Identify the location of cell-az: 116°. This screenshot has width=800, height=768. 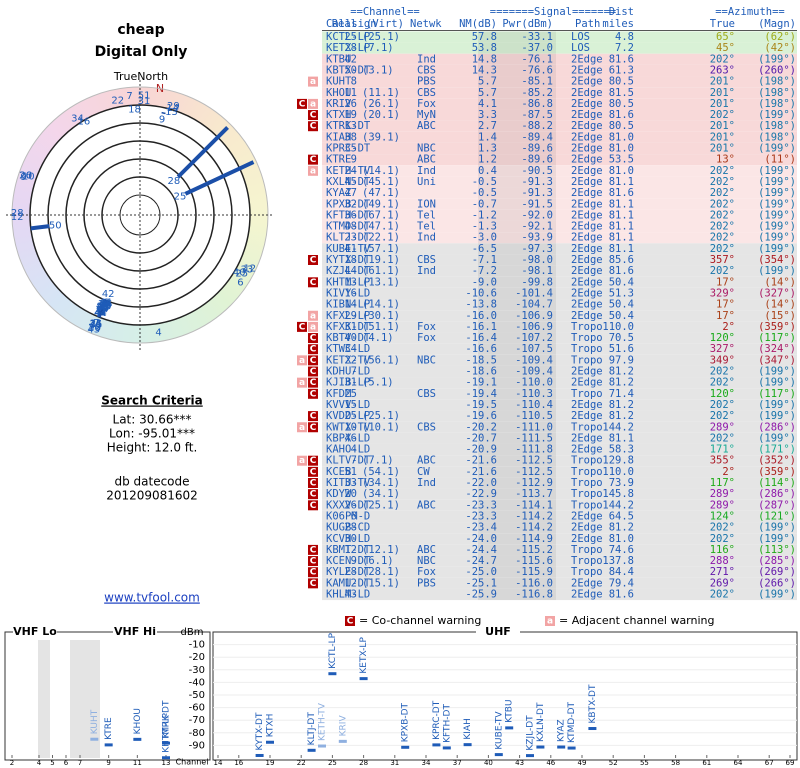
(722, 550).